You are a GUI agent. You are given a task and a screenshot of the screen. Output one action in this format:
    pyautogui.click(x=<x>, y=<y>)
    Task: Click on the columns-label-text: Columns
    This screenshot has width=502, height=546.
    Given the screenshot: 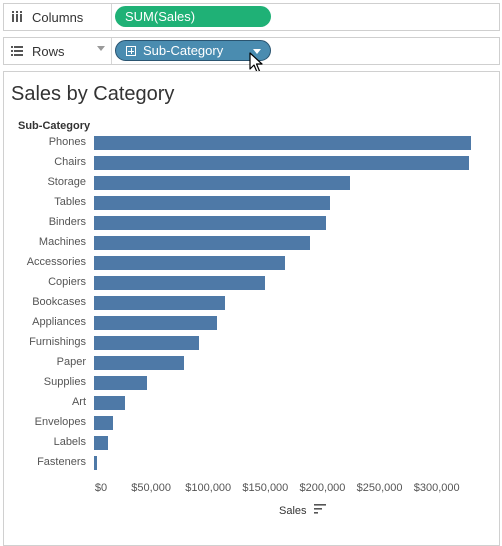 What is the action you would take?
    pyautogui.click(x=58, y=17)
    